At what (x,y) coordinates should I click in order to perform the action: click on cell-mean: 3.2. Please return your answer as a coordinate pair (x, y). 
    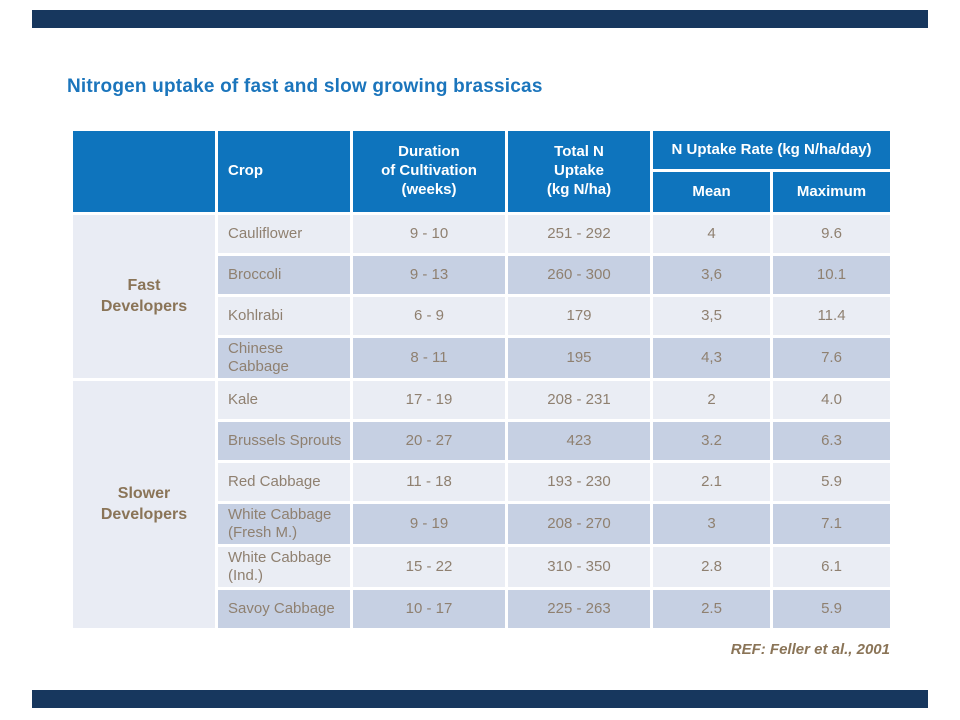
    Looking at the image, I should click on (711, 441).